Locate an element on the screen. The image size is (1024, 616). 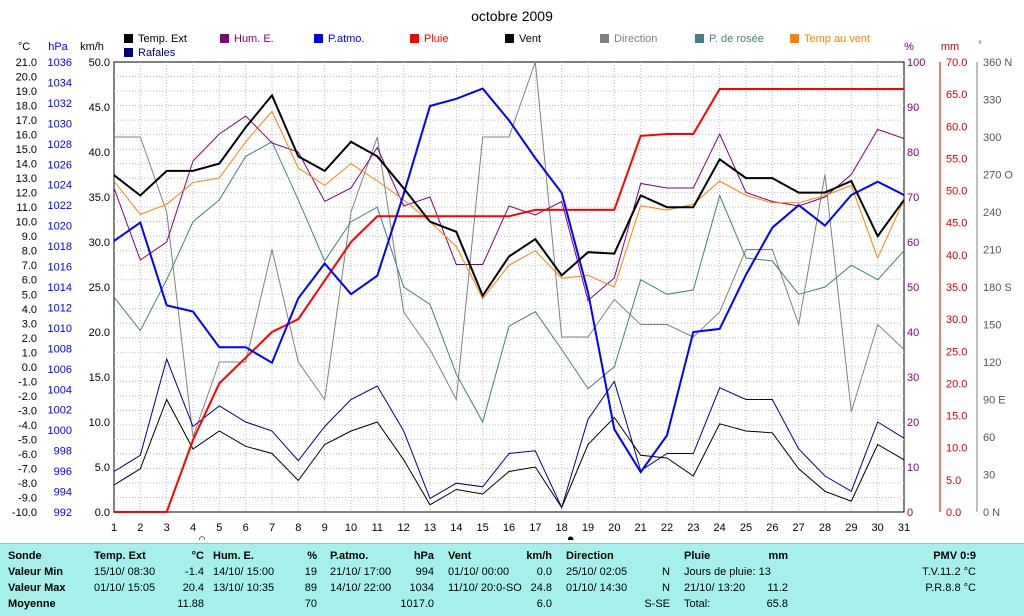
chart-title: octobre 2009 is located at coordinates (512, 16).